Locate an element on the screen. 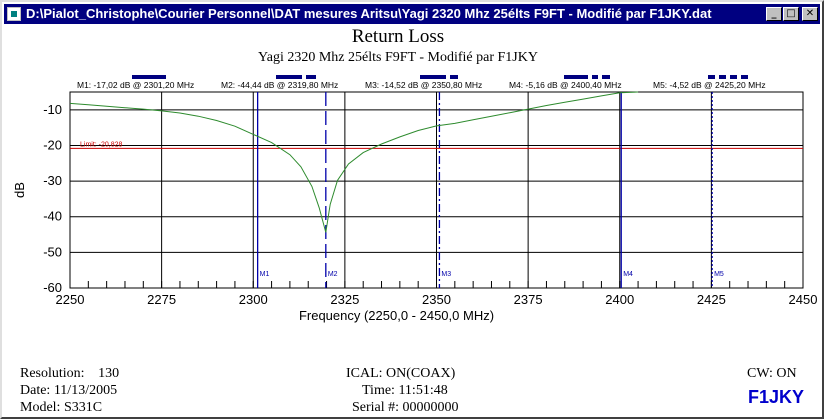  x-tick-label: 2400 is located at coordinates (619, 299).